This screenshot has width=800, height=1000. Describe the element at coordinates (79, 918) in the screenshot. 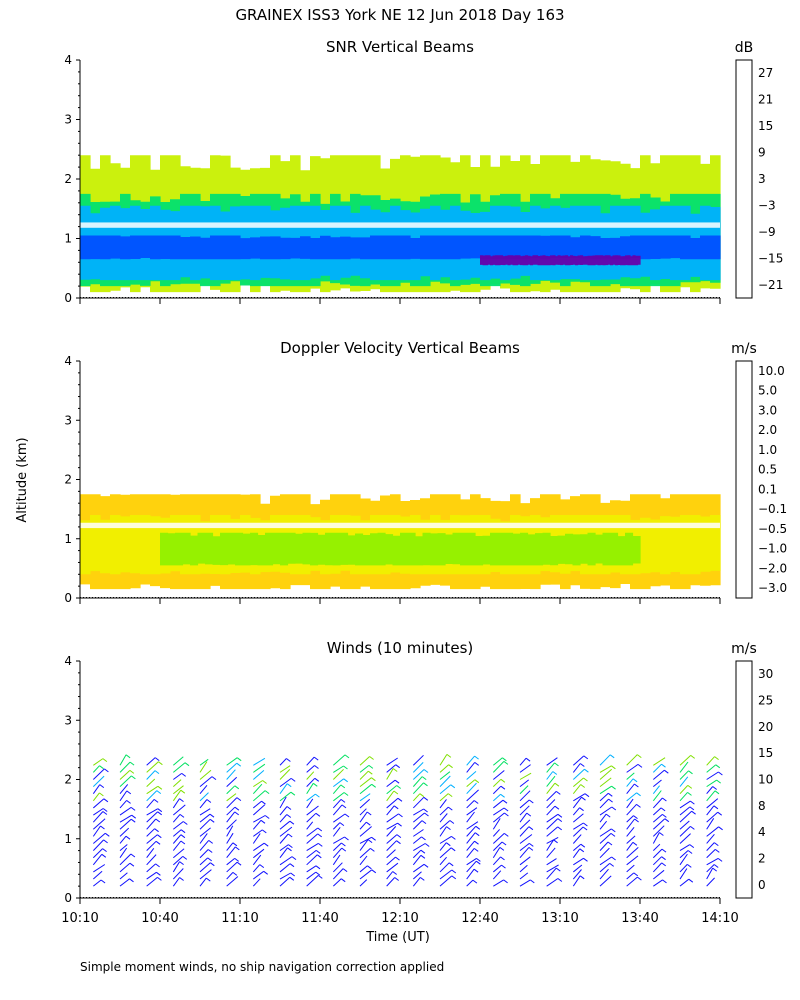

I see `x-tick-label: 10:10` at that location.